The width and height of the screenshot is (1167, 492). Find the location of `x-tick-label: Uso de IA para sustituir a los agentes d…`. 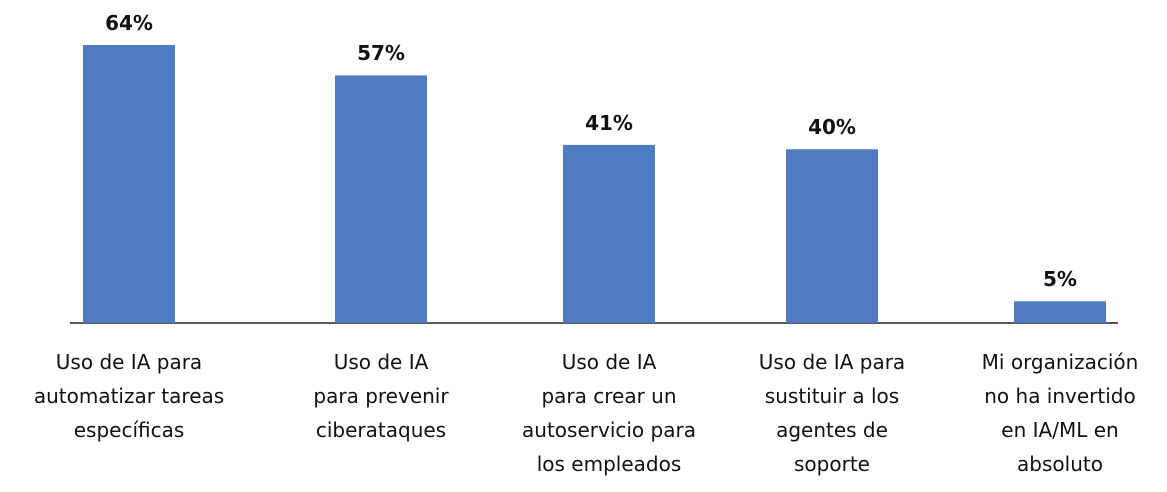

x-tick-label: Uso de IA para sustituir a los agentes d… is located at coordinates (832, 413).